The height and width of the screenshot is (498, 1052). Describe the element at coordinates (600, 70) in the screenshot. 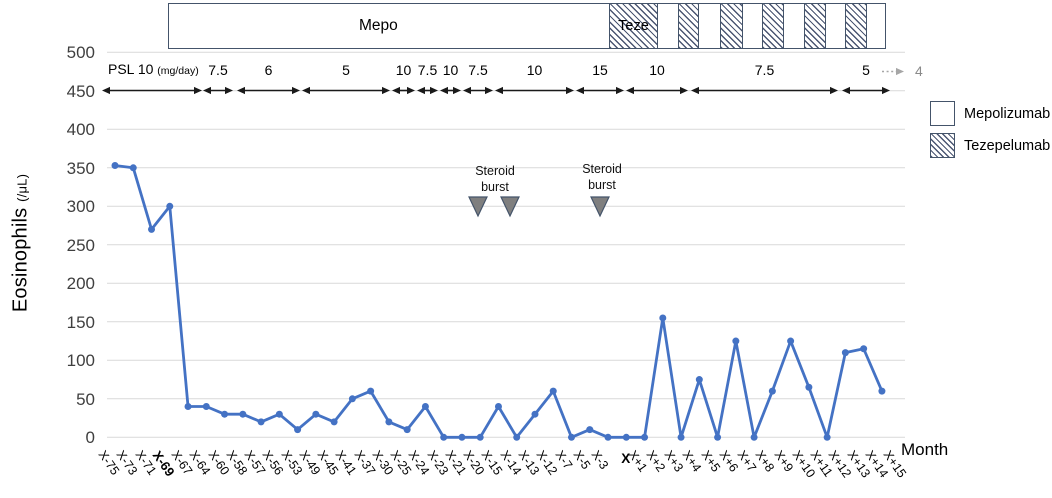

I see `psl-dose-label: 15` at that location.